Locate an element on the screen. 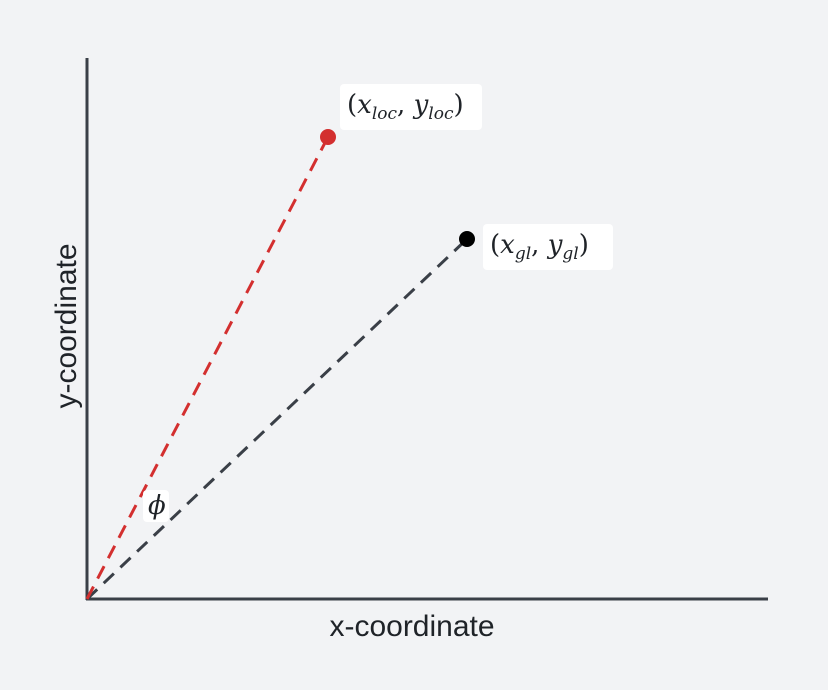  global-point-label: (xgl, ygl) is located at coordinates (539, 247).